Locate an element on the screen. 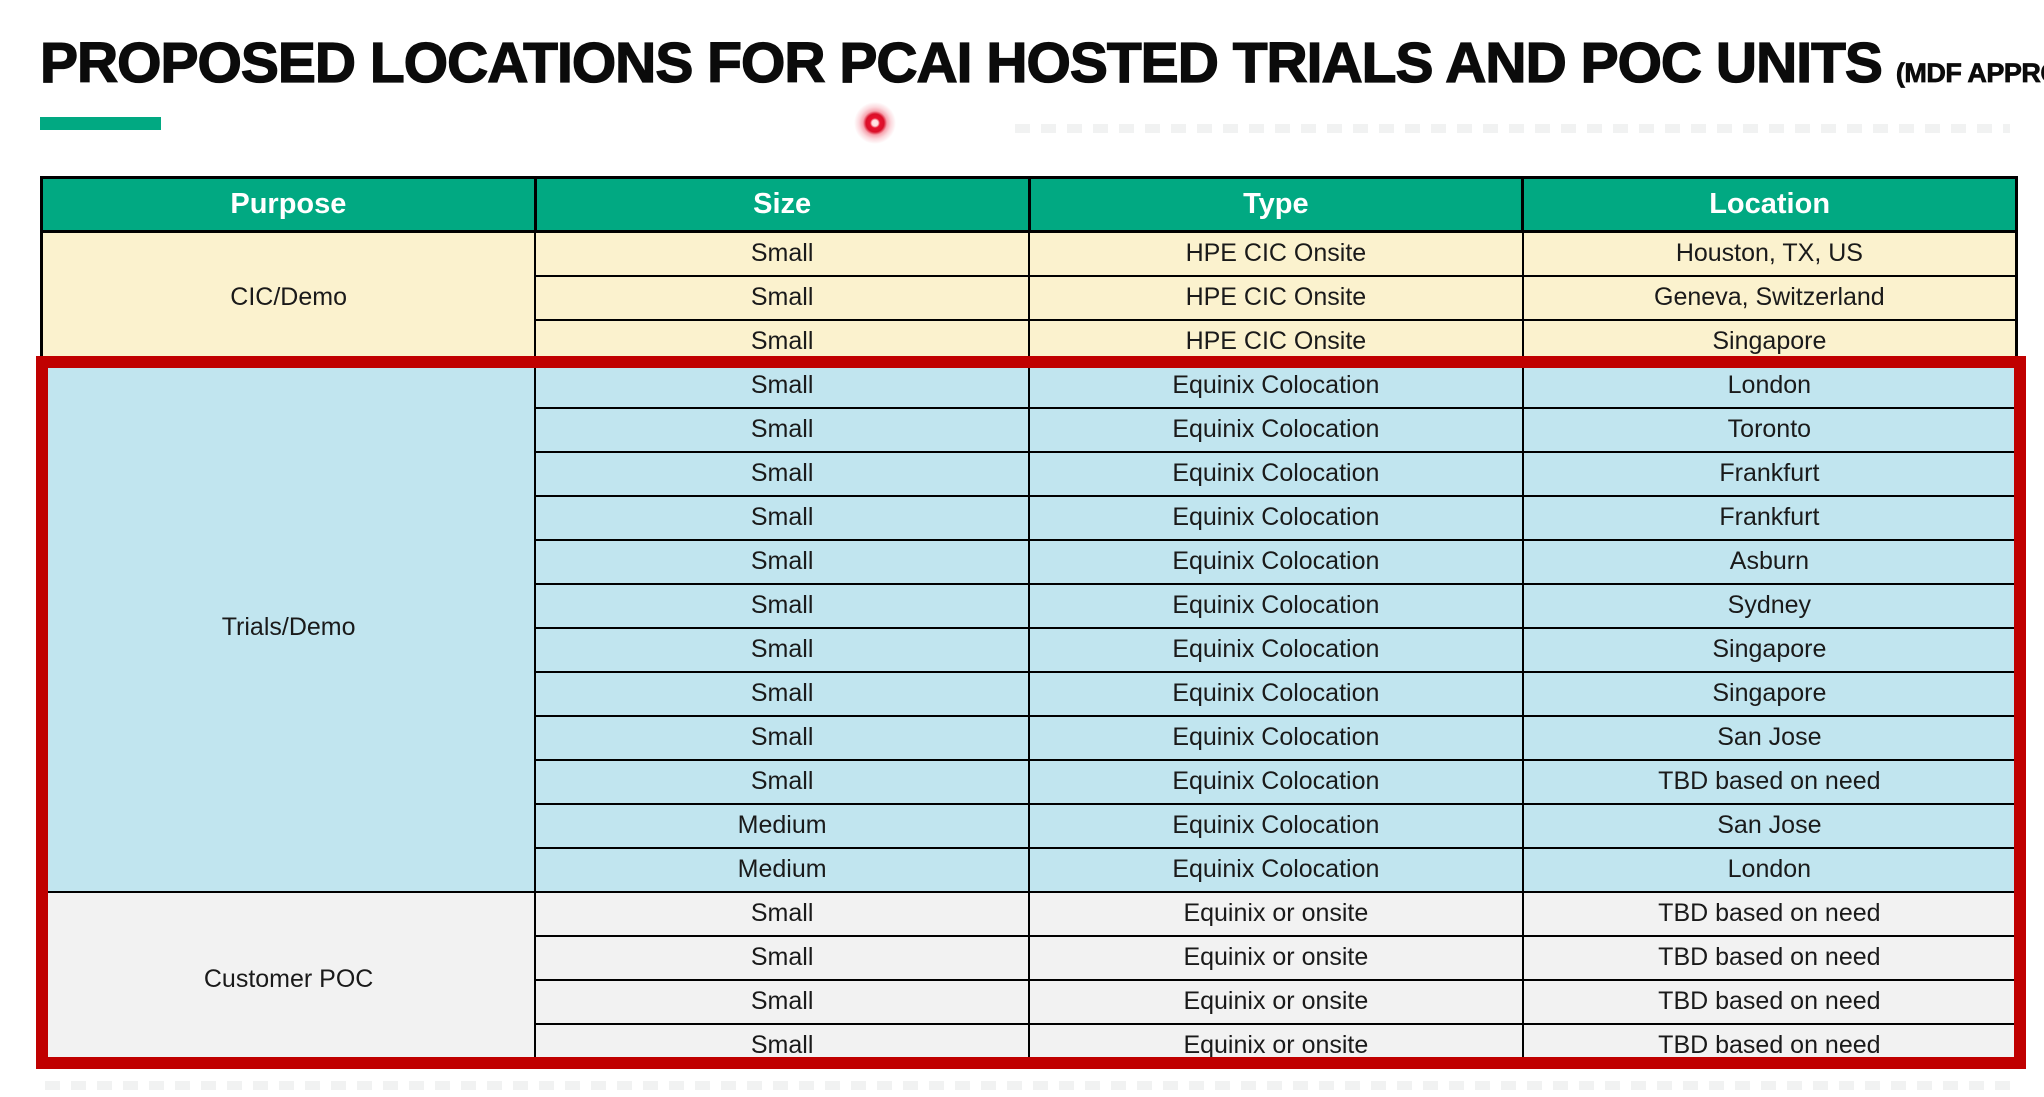 Image resolution: width=2044 pixels, height=1097 pixels. ghost-text-artifact-top is located at coordinates (1512, 128).